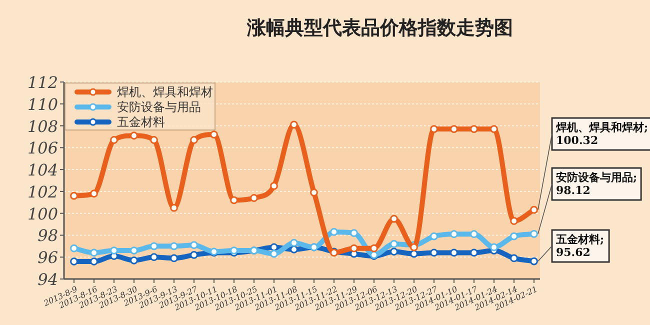  I want to click on annotation: 焊机、焊具和焊材; 100.32, so click(601, 134).